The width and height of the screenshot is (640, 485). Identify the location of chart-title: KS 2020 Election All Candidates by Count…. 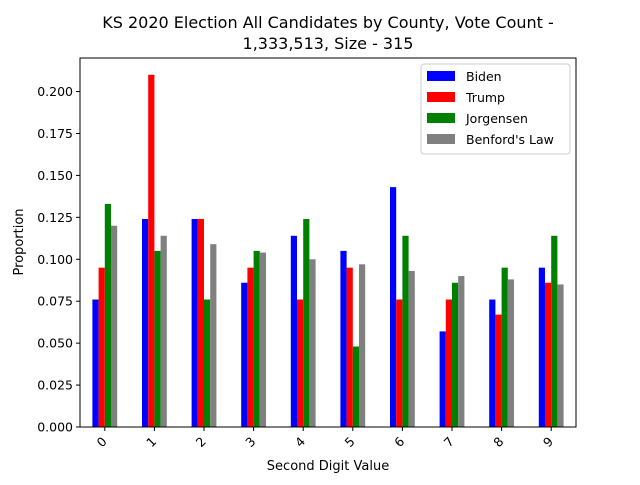
(328, 33).